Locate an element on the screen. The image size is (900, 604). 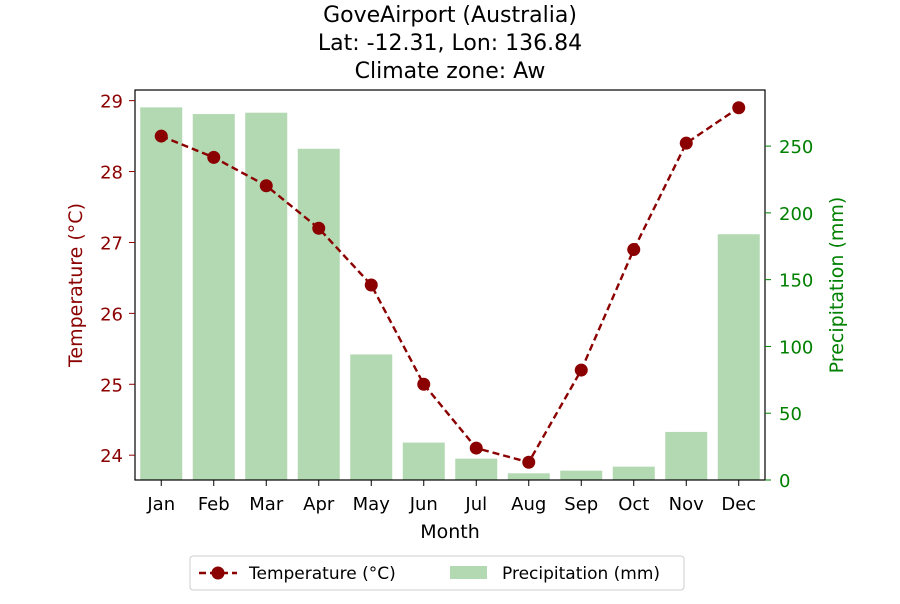
x-axis-ticks: Jan Feb Mar Apr May Jun Jul Aug Sep Oct Nov Dec is located at coordinates (451, 497).